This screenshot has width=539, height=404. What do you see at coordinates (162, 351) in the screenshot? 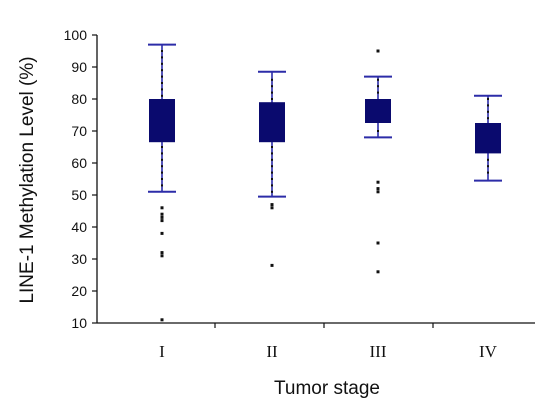
I see `x-tick-label: I` at bounding box center [162, 351].